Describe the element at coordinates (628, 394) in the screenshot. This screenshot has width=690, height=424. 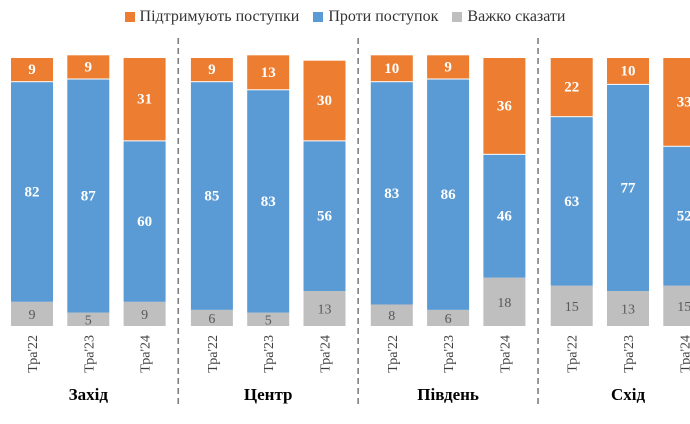
I see `group-label-3: Схід` at that location.